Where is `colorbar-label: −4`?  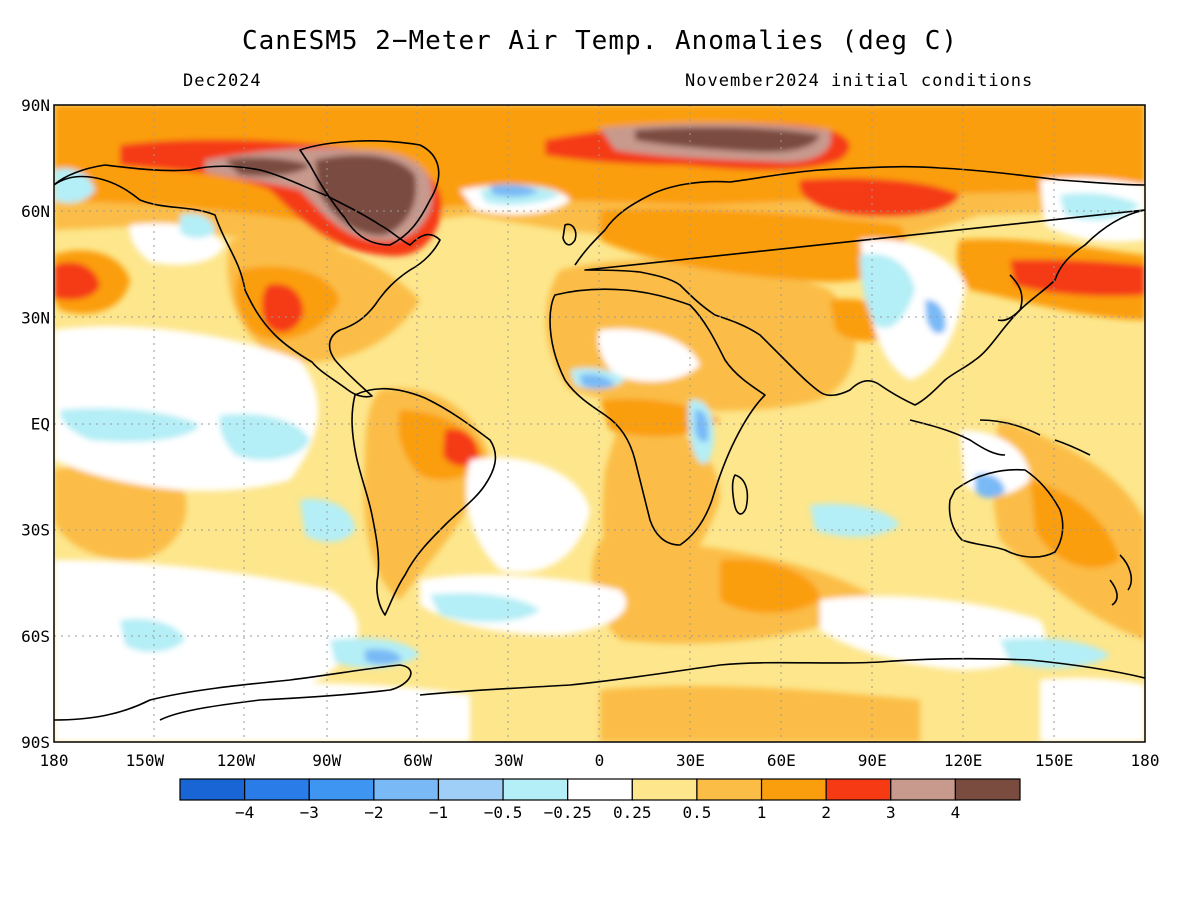
colorbar-label: −4 is located at coordinates (244, 812).